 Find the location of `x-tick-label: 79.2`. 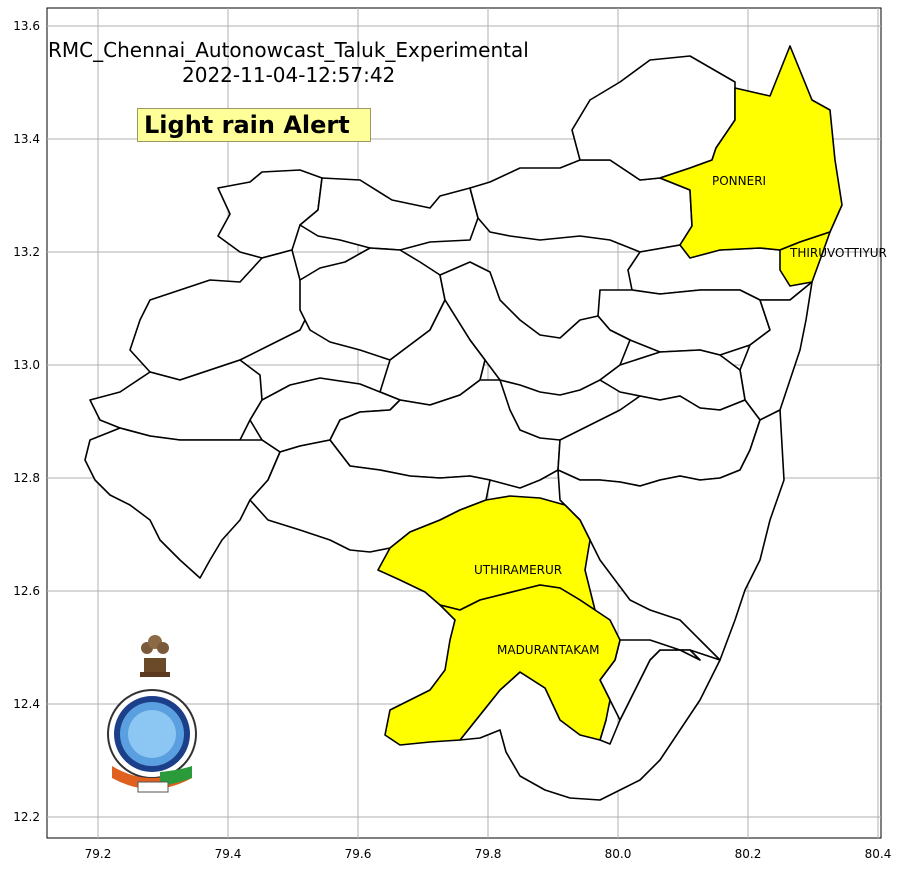

x-tick-label: 79.2 is located at coordinates (98, 854).